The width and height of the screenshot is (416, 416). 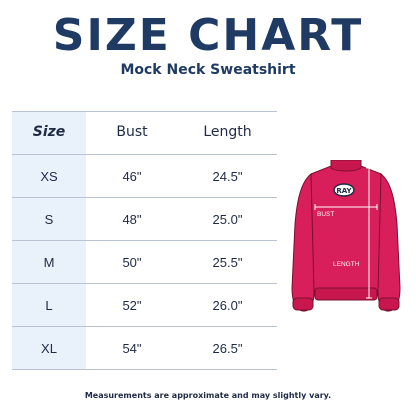 I want to click on row-length: 26.5", so click(x=227, y=348).